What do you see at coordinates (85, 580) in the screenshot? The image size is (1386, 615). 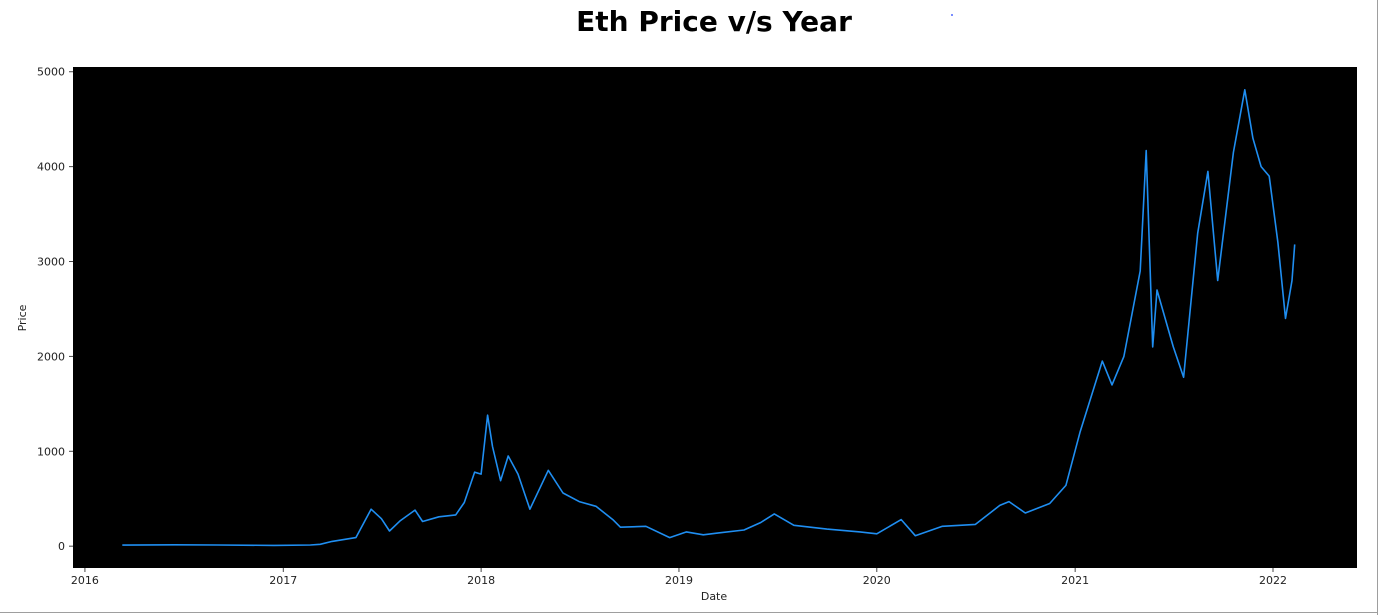 I see `x-tick-label: 2016` at bounding box center [85, 580].